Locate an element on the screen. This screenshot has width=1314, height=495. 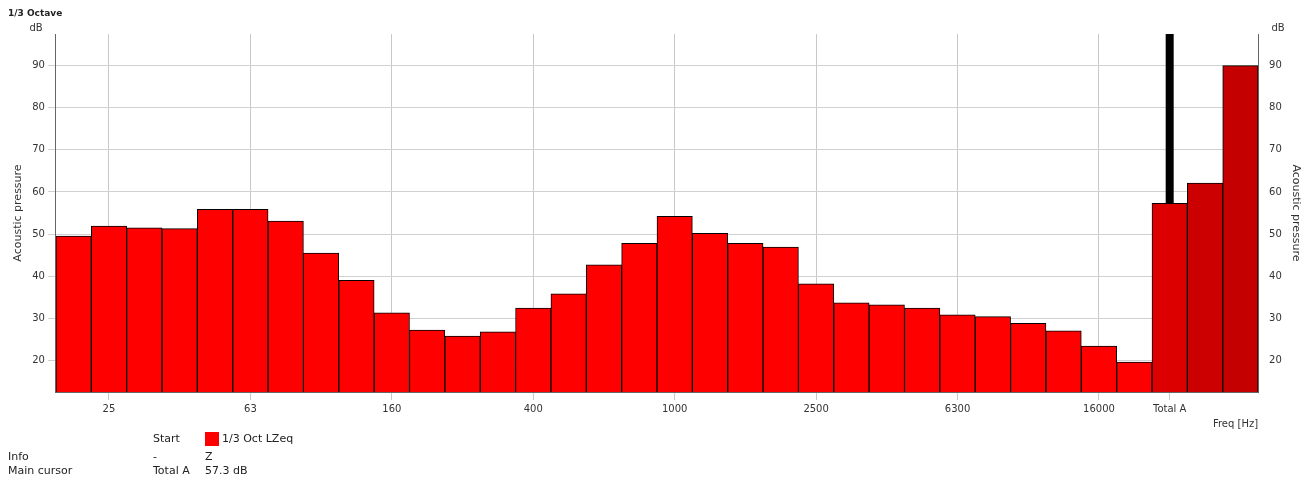
y-tick-label: 70 is located at coordinates (38, 149).